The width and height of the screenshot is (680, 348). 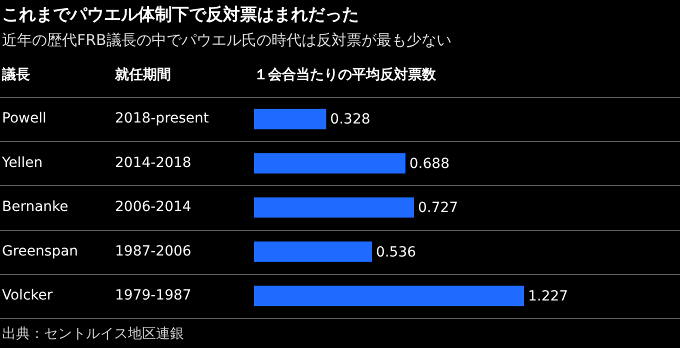 What do you see at coordinates (143, 75) in the screenshot?
I see `text: 就任期間` at bounding box center [143, 75].